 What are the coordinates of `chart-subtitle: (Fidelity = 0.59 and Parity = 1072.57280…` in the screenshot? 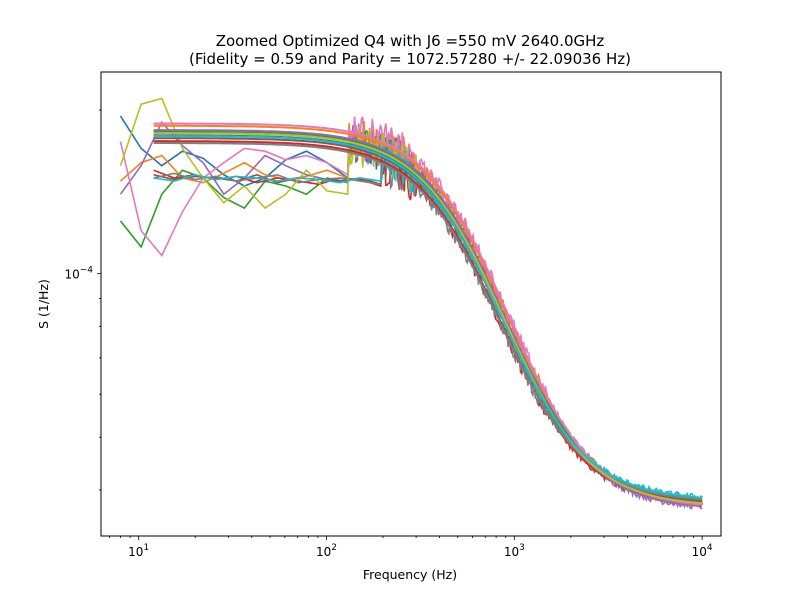 It's located at (410, 59).